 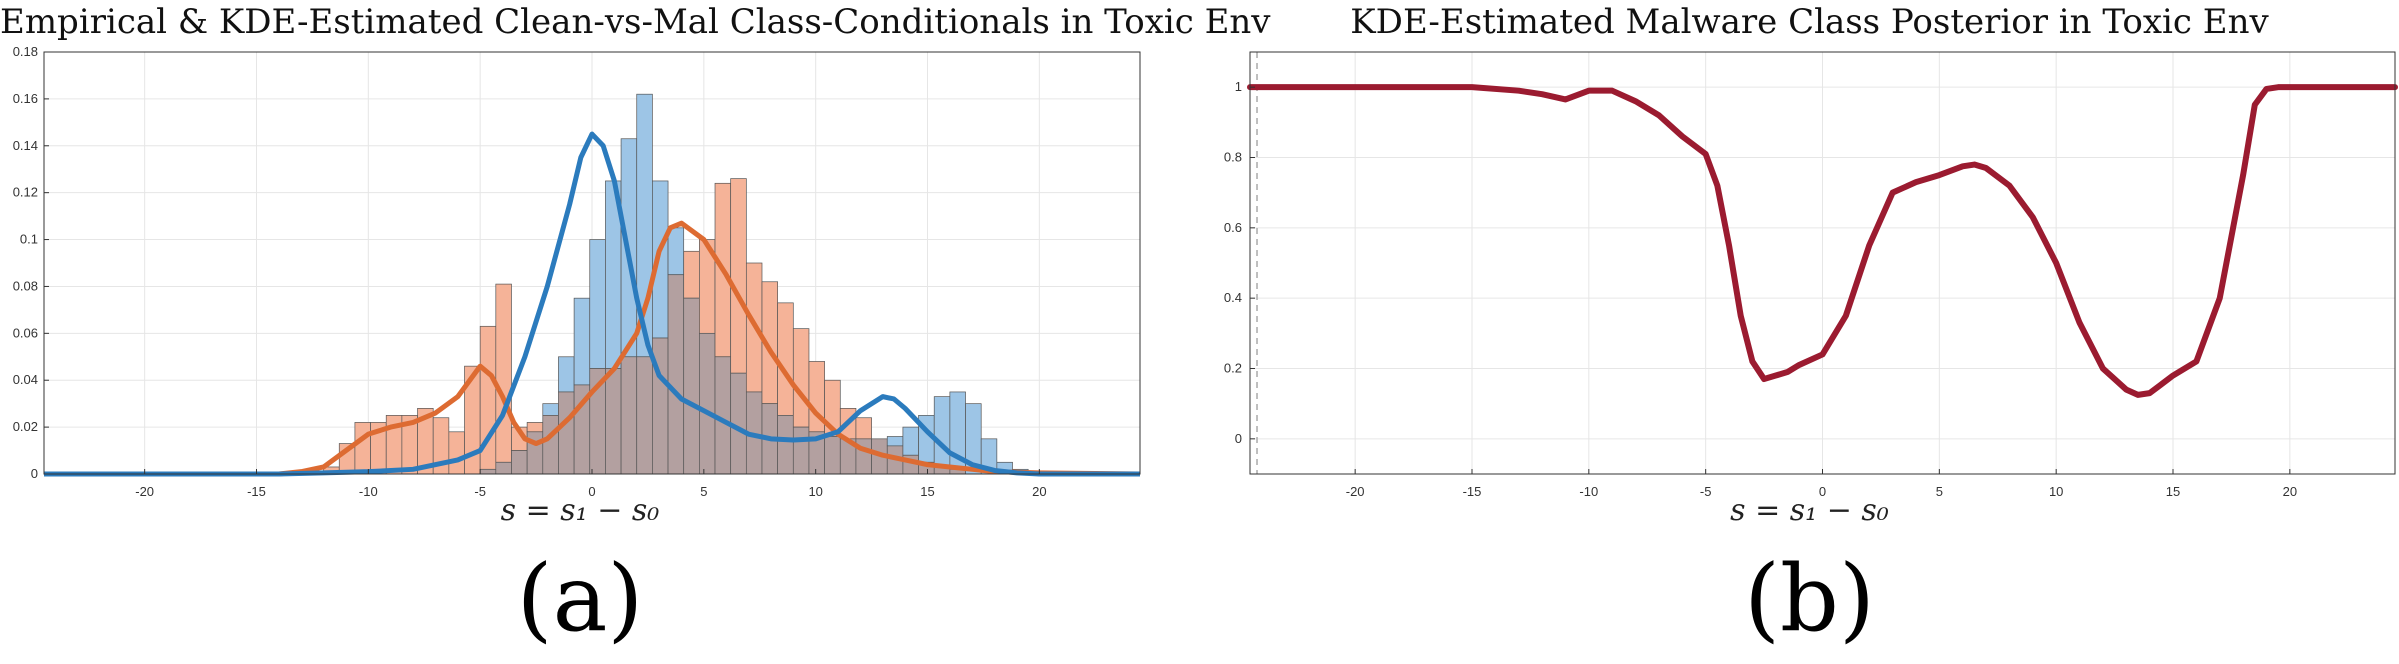 I want to click on y-tick-label: 0.1, so click(x=29, y=239).